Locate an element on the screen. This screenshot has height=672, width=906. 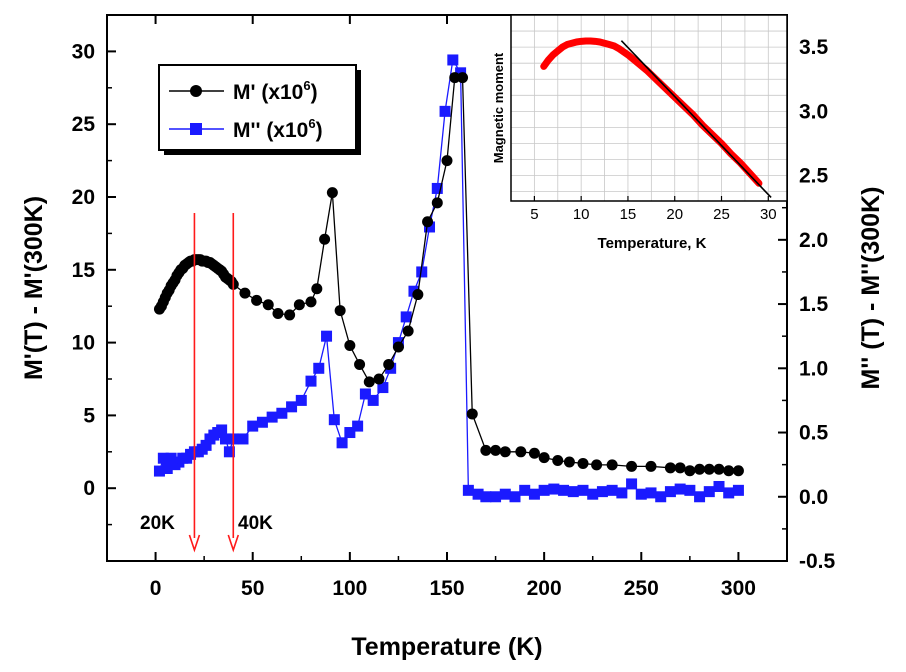
y-axis-left-title: M'(T) - M'(300K) is located at coordinates (34, 288).